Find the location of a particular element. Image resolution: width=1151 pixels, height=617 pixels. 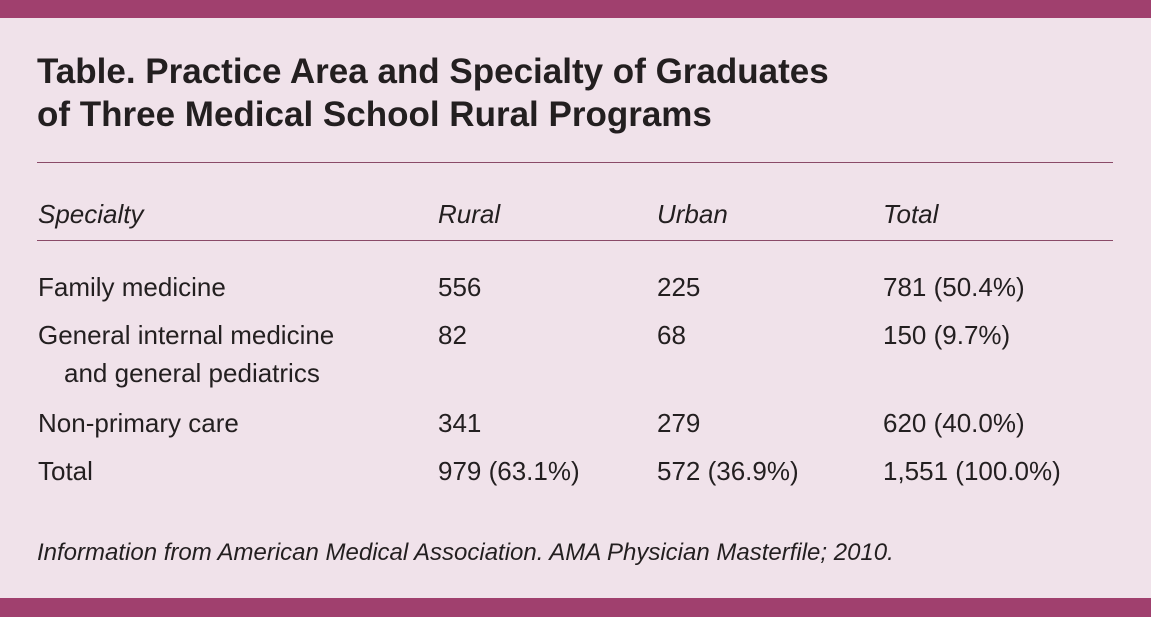

row-specialty: Total is located at coordinates (65, 471).